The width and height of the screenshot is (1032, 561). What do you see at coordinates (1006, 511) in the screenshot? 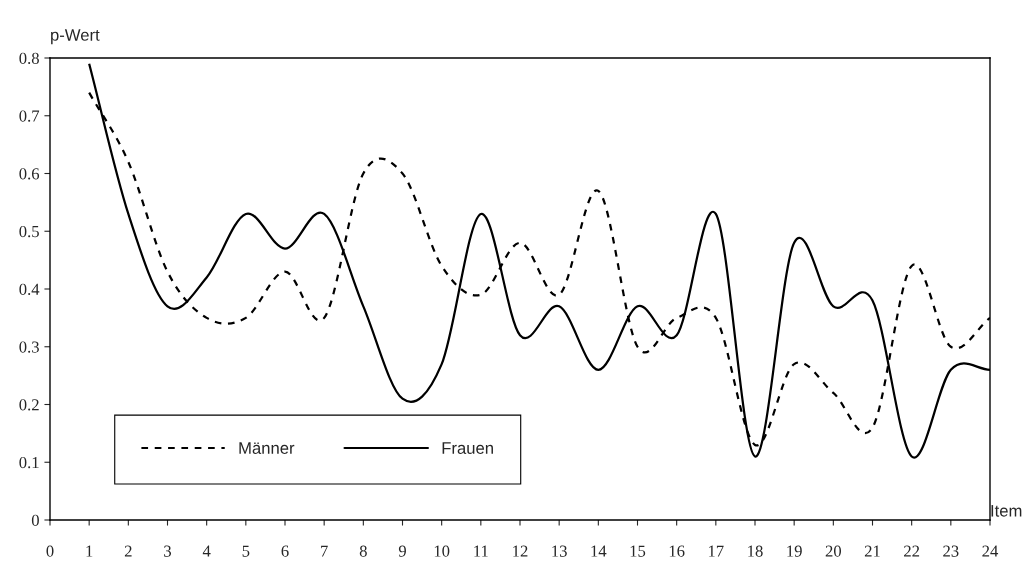
I see `x-axis-title: Item` at bounding box center [1006, 511].